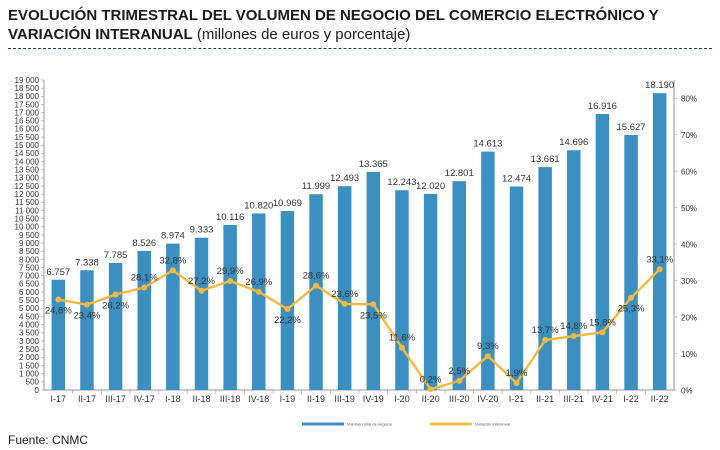 The height and width of the screenshot is (450, 720). Describe the element at coordinates (27, 218) in the screenshot. I see `left-tick-label: 10 500` at that location.